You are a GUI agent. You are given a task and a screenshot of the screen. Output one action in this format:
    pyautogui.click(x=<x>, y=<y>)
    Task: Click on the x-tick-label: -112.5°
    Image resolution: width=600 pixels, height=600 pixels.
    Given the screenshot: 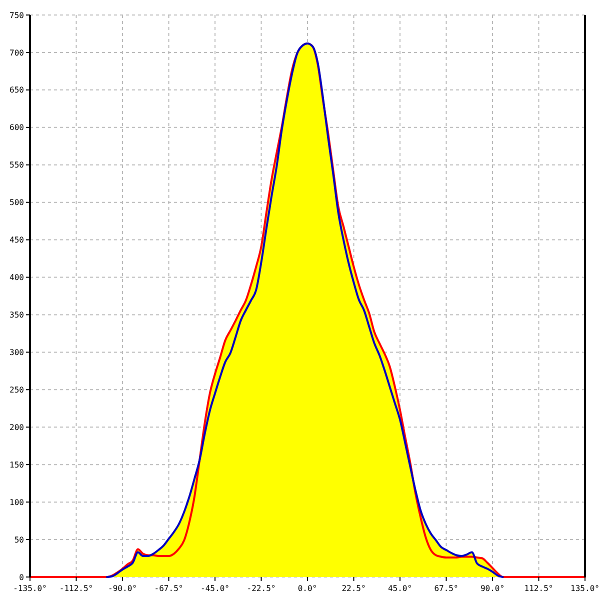 What is the action you would take?
    pyautogui.click(x=76, y=588)
    